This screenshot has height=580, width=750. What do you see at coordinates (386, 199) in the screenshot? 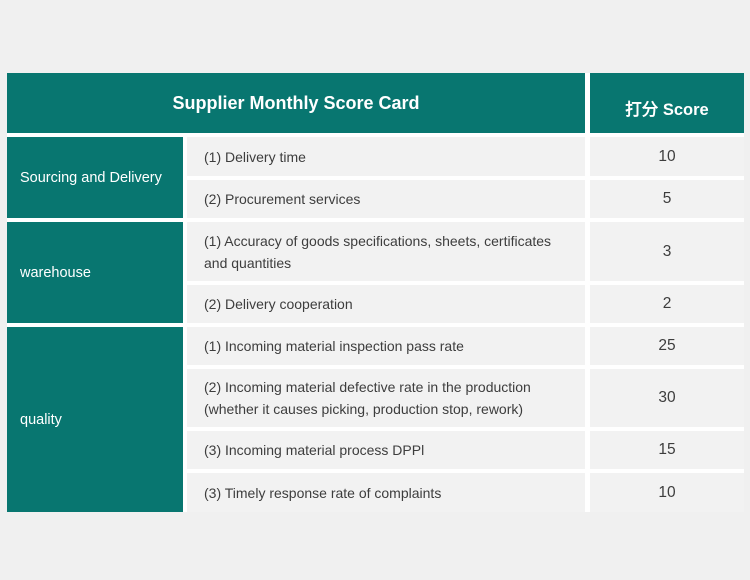
I see `table-row-item: (2) Procurement services` at bounding box center [386, 199].